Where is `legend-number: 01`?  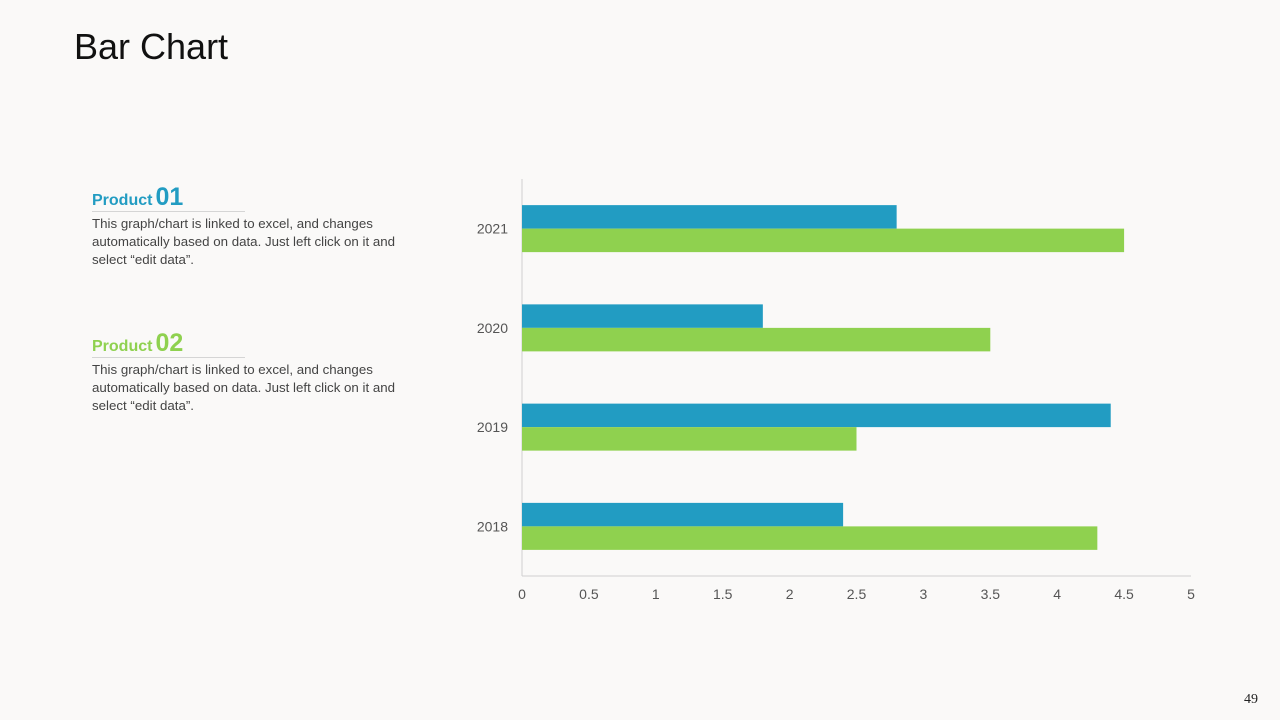 legend-number: 01 is located at coordinates (169, 197).